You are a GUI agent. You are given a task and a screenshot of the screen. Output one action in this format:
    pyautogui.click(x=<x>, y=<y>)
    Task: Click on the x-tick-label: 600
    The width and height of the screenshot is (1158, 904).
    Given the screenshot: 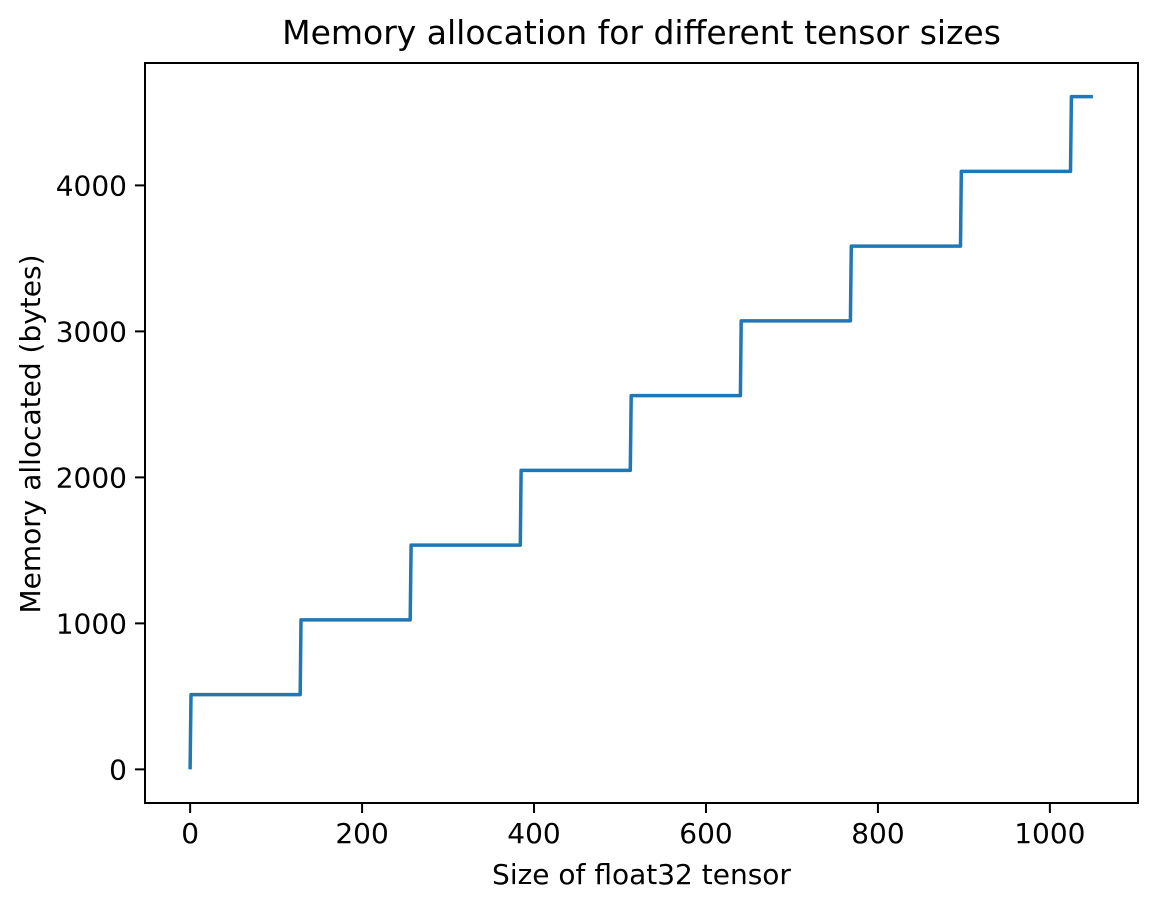 What is the action you would take?
    pyautogui.click(x=705, y=833)
    